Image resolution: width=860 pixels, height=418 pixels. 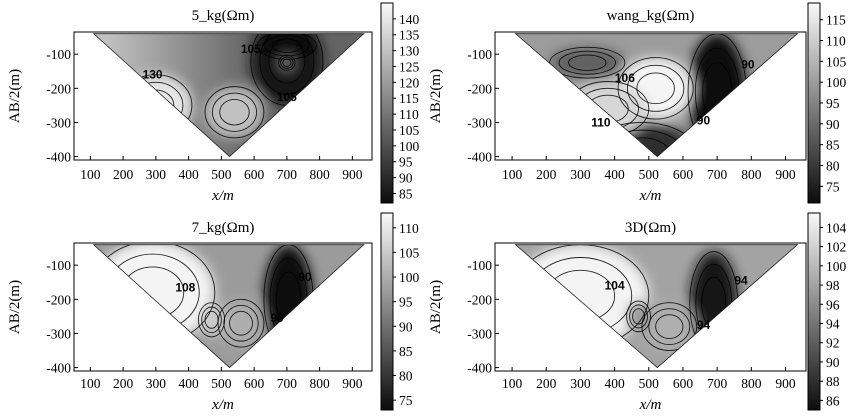 What do you see at coordinates (409, 130) in the screenshot?
I see `colorbar-tick-label: 105` at bounding box center [409, 130].